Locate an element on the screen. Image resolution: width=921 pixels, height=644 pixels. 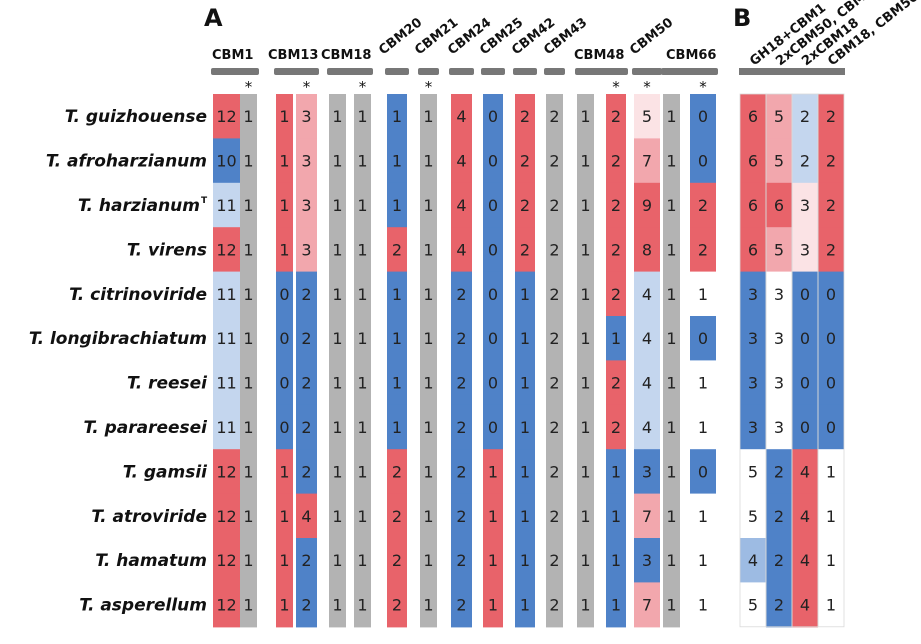
species-label: T. virens is located at coordinates (167, 250).